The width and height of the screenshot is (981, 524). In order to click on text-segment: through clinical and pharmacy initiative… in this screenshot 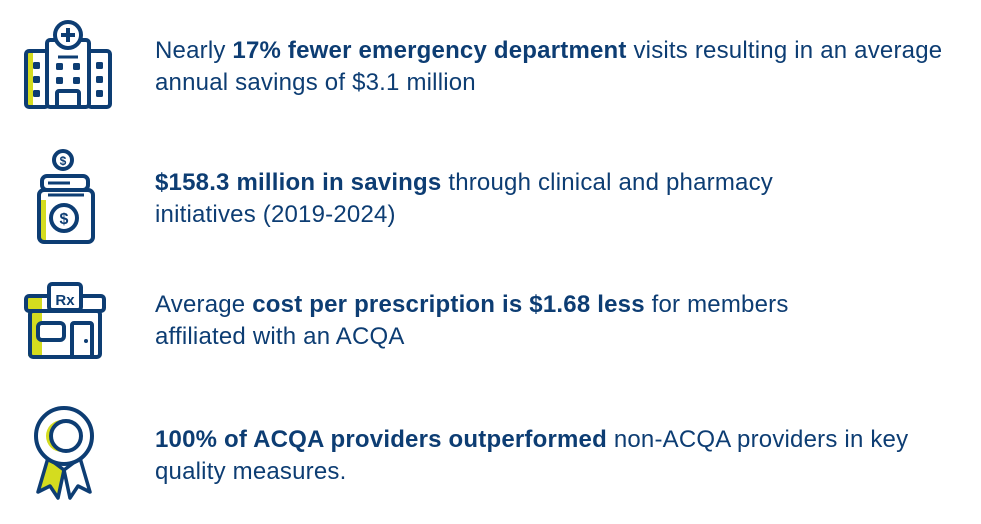, I will do `click(464, 198)`.